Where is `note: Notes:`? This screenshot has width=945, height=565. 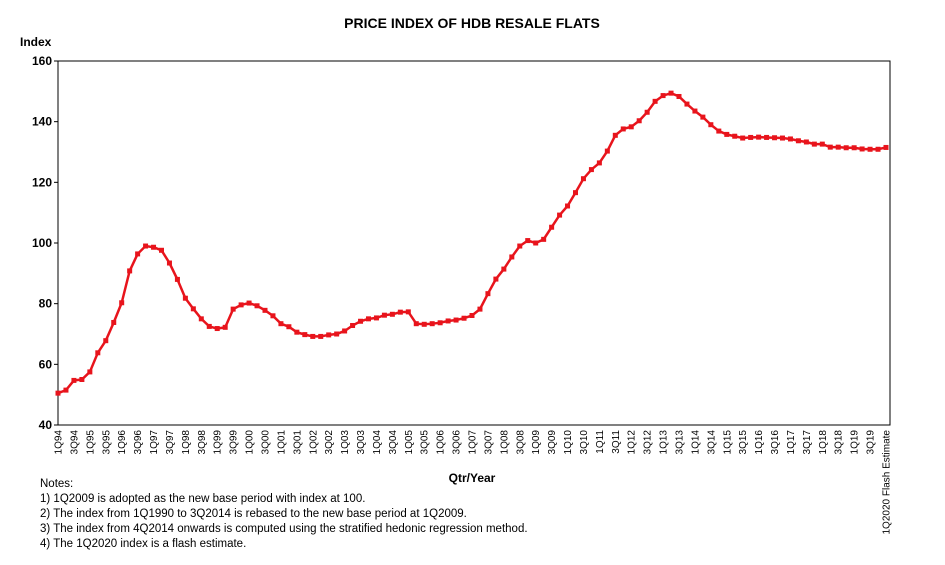 note: Notes: is located at coordinates (56, 484).